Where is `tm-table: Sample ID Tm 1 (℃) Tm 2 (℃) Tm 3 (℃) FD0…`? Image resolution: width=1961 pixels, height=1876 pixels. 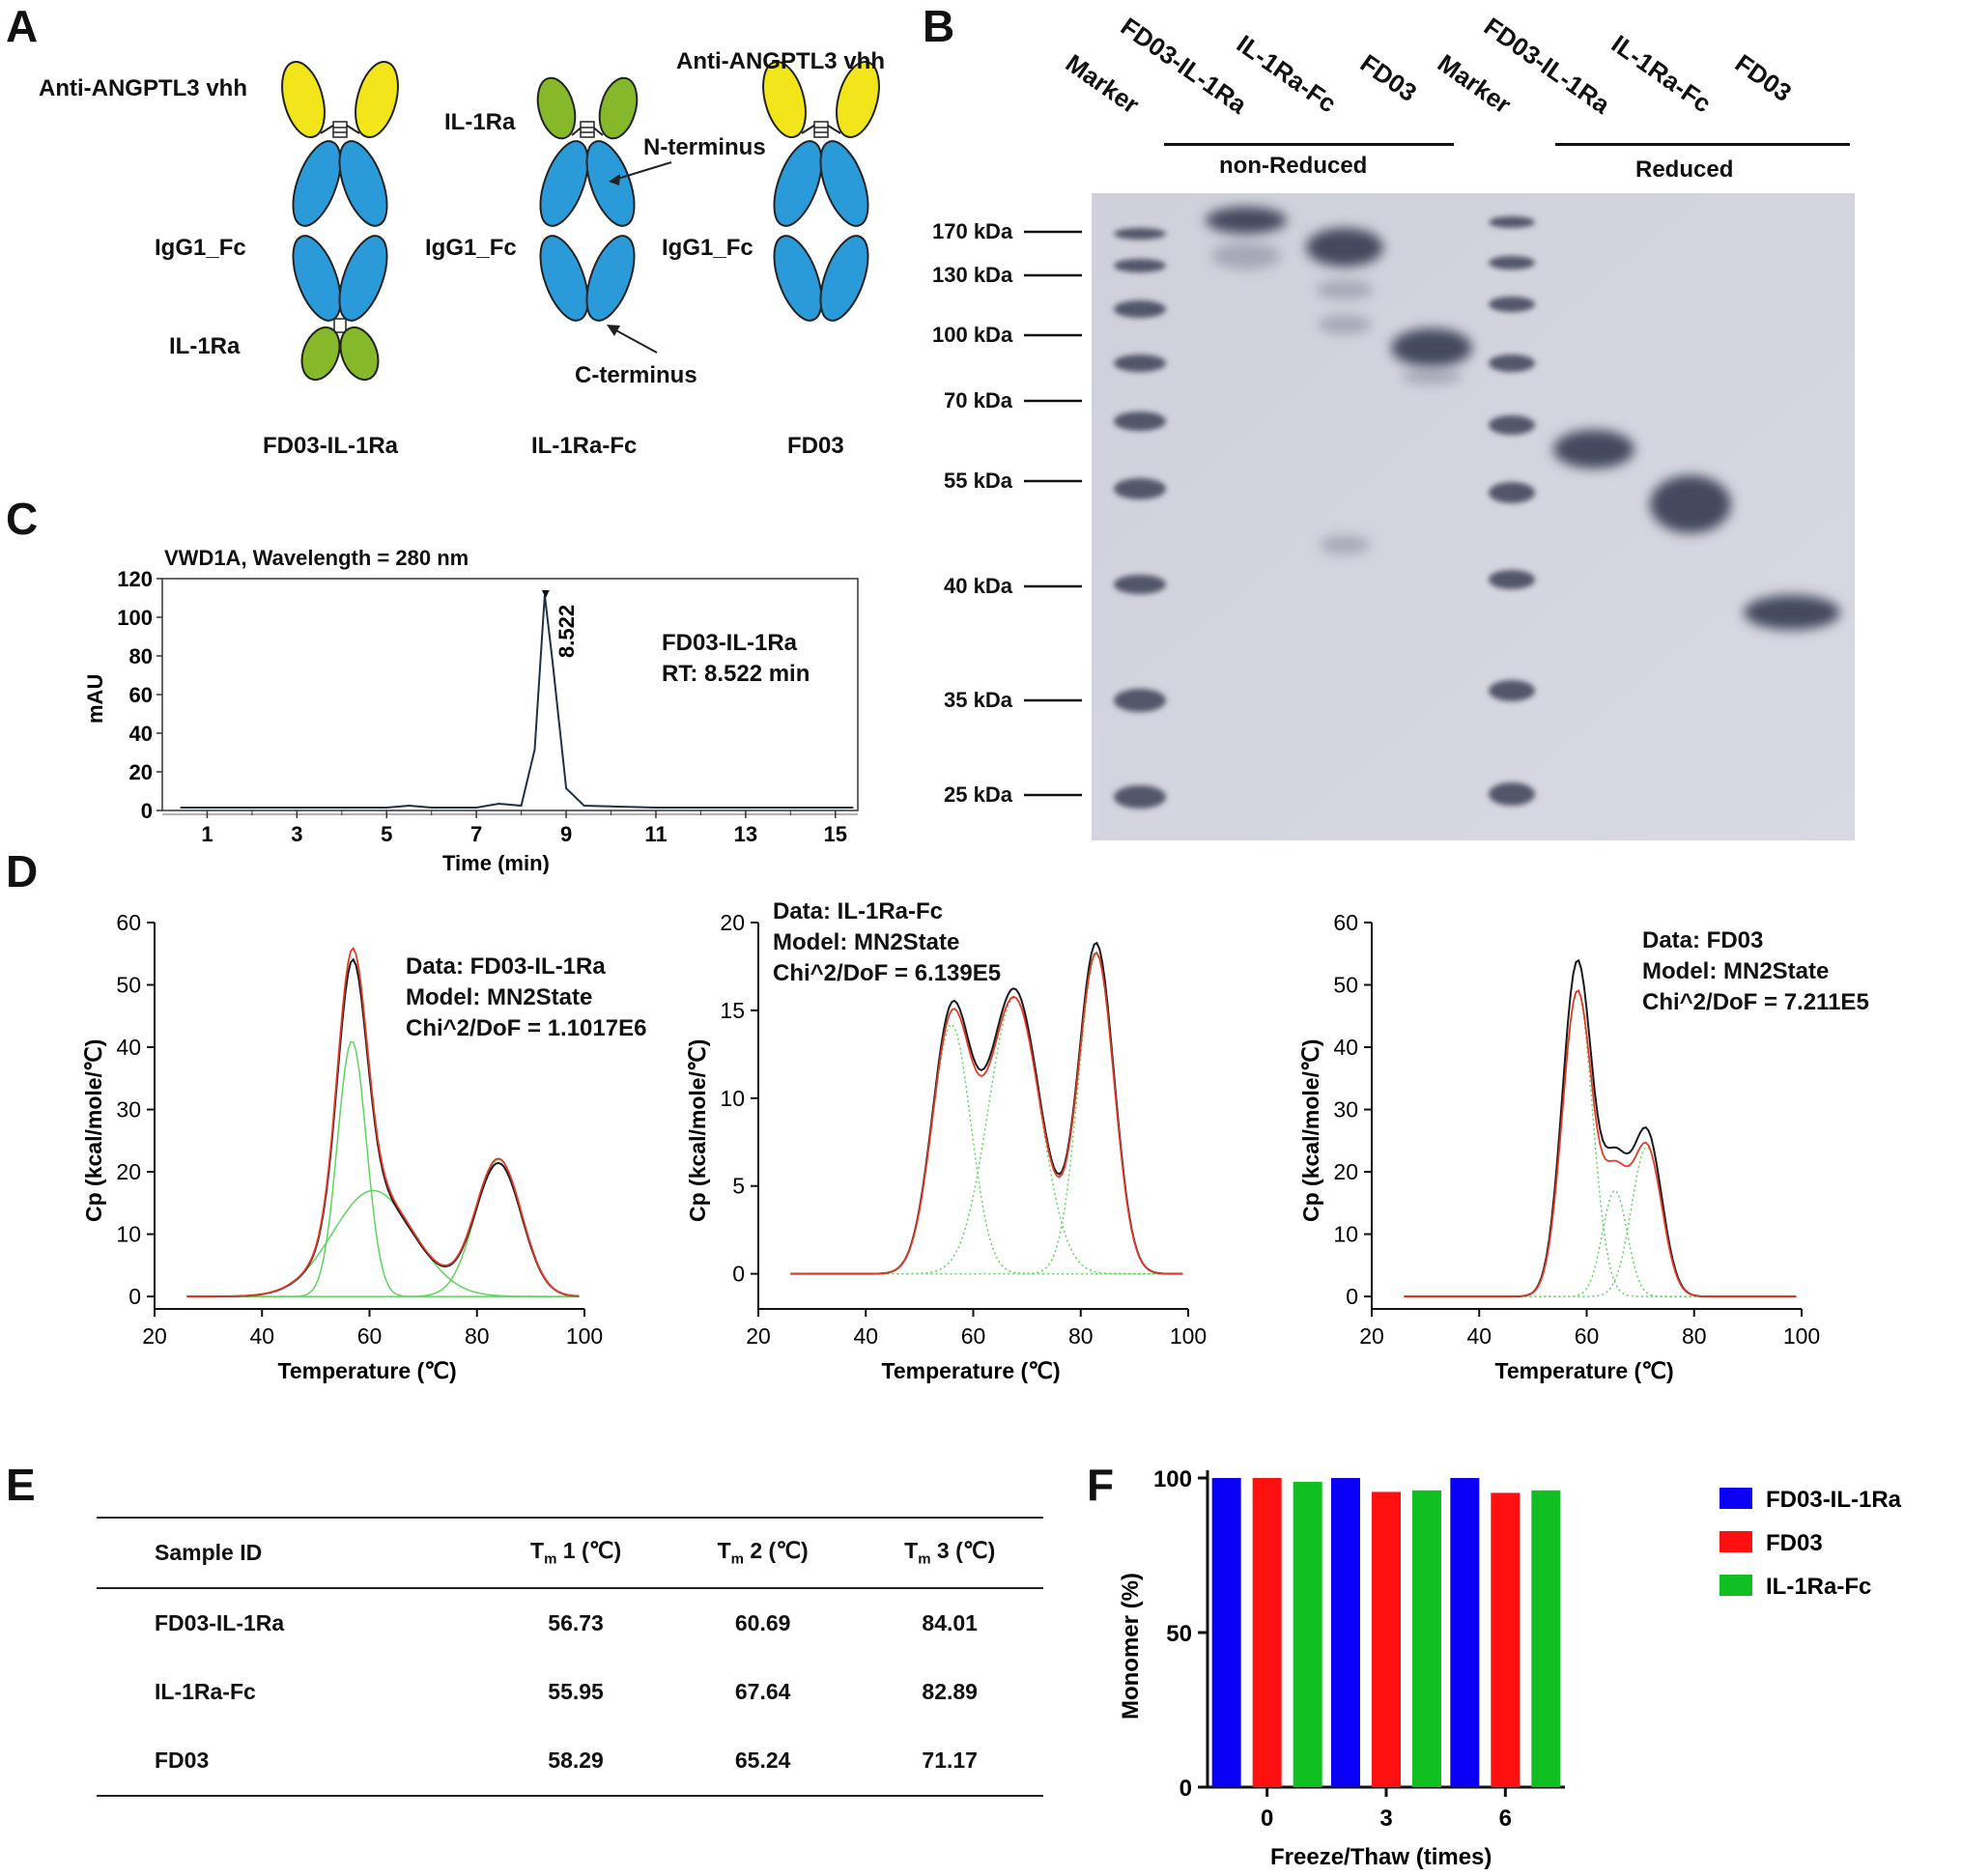
tm-table: Sample ID Tm 1 (℃) Tm 2 (℃) Tm 3 (℃) FD0… is located at coordinates (570, 1657).